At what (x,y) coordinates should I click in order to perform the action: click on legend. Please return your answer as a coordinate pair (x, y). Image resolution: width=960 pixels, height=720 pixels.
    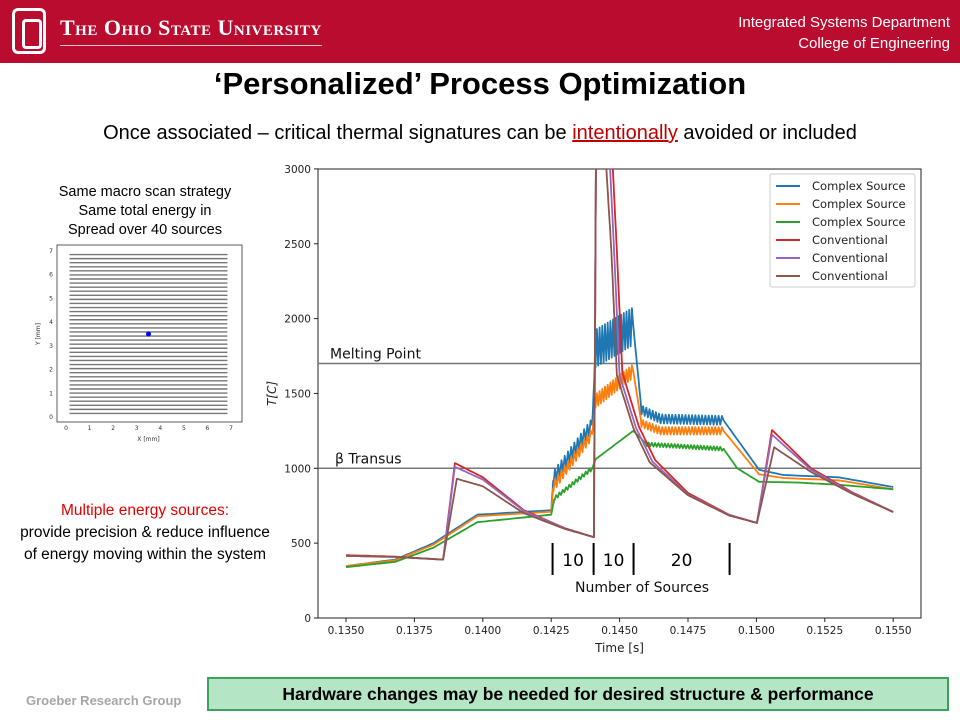
    Looking at the image, I should click on (842, 230).